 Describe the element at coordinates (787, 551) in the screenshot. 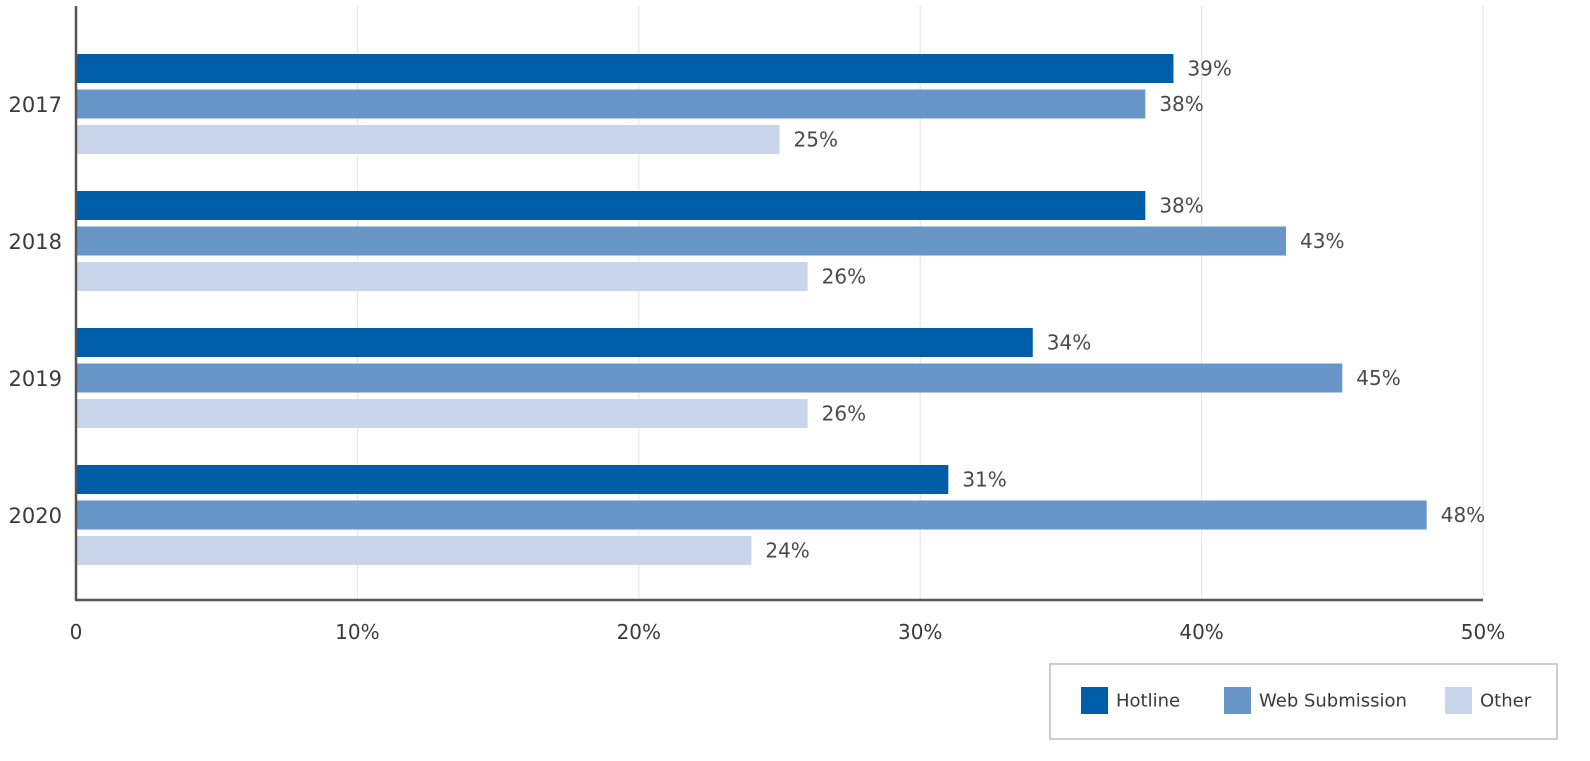

I see `data-label: 24%` at that location.